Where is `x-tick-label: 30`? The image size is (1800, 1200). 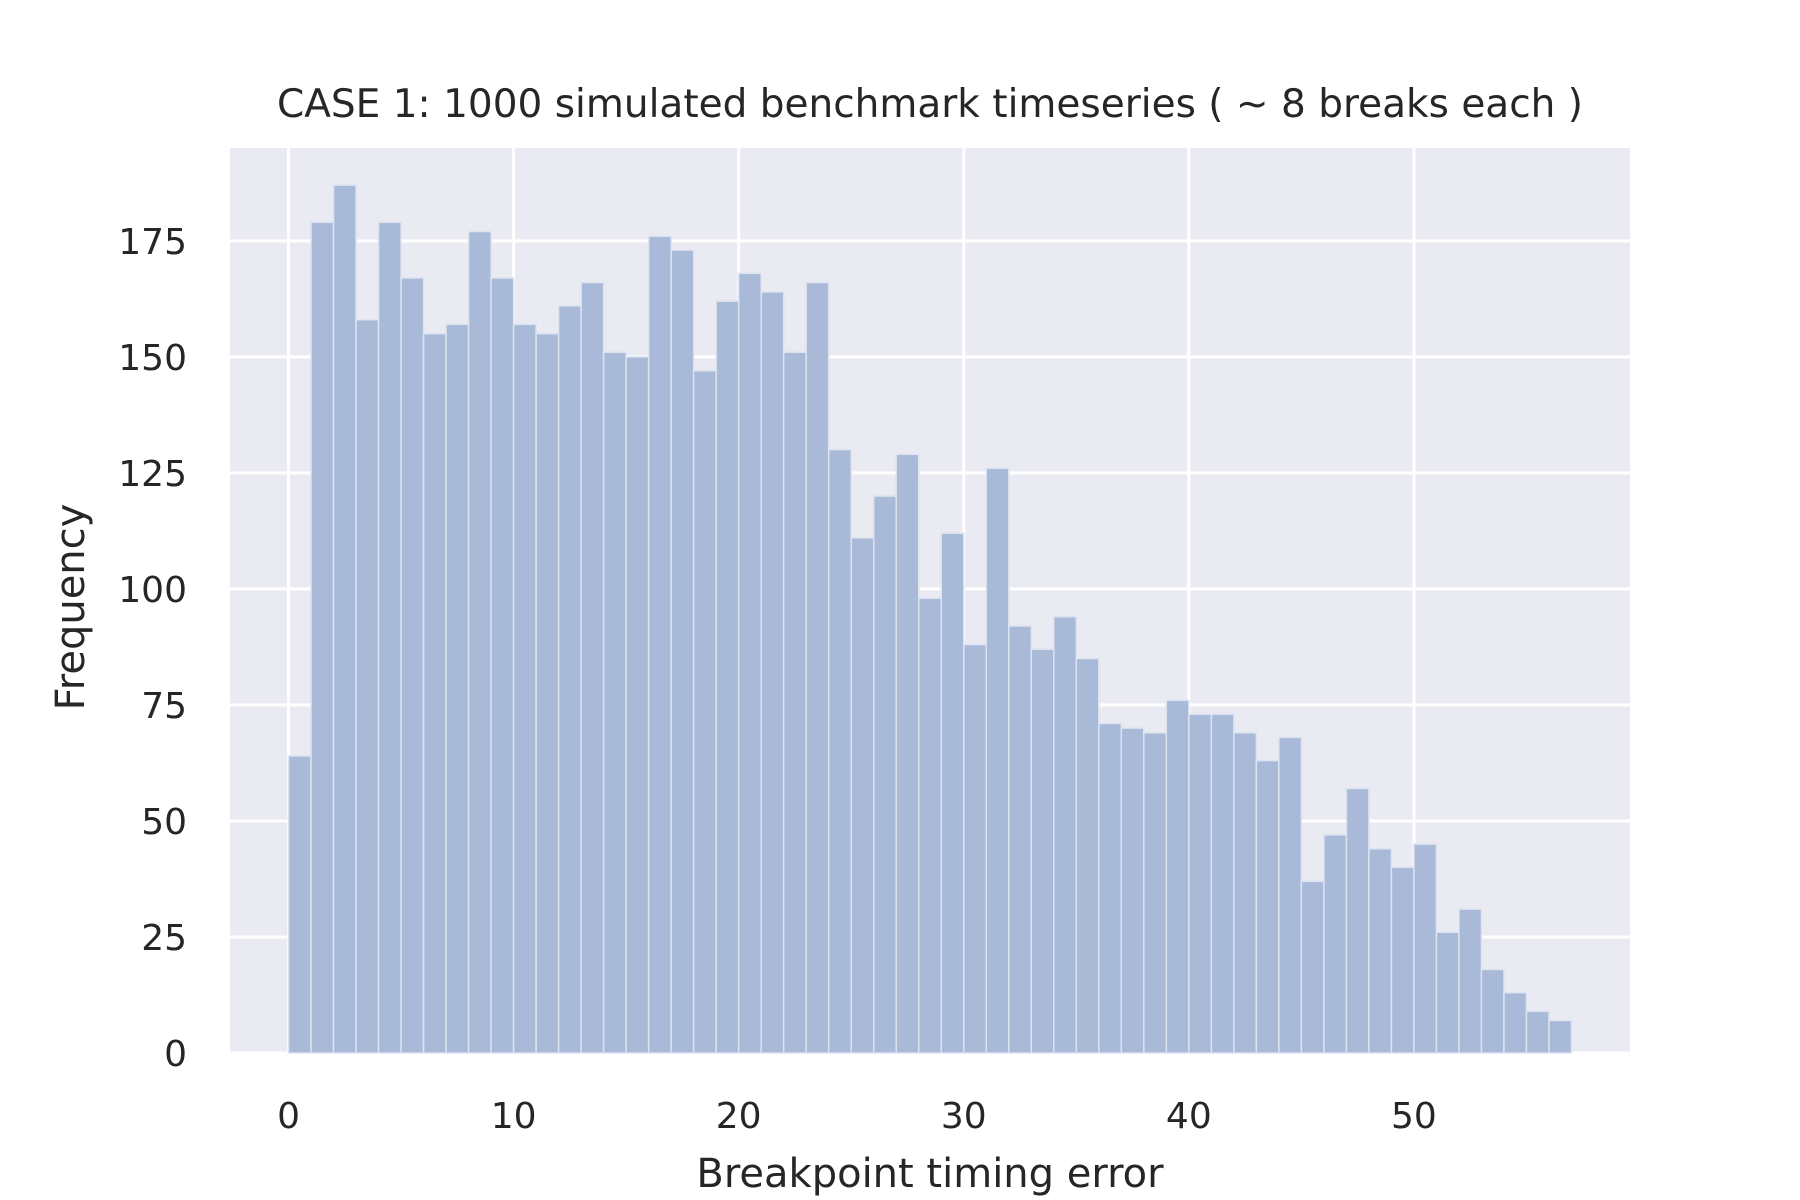 x-tick-label: 30 is located at coordinates (964, 1116).